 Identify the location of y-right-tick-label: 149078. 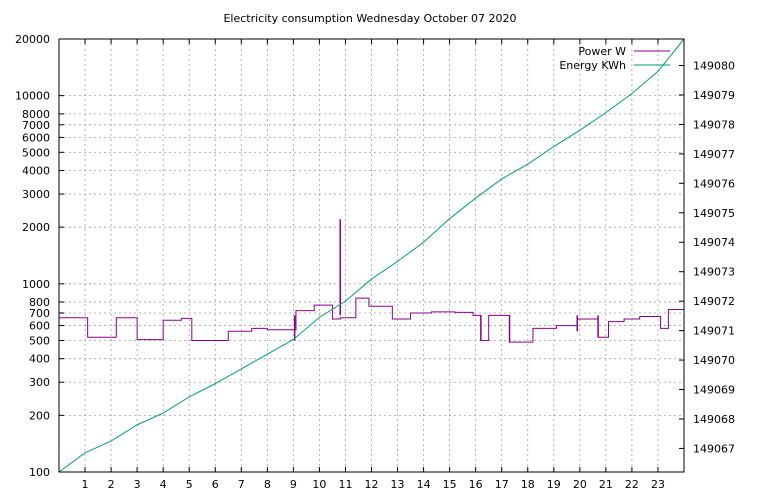
(714, 124).